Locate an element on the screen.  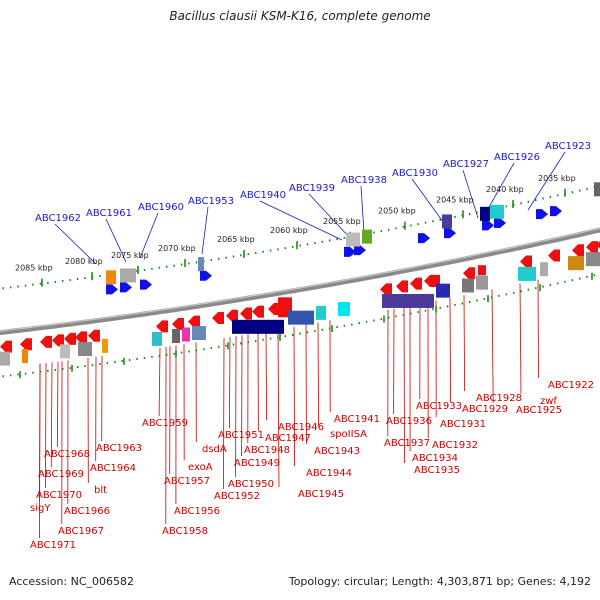
gene-label-bottom: ABC1929 is located at coordinates (485, 409).